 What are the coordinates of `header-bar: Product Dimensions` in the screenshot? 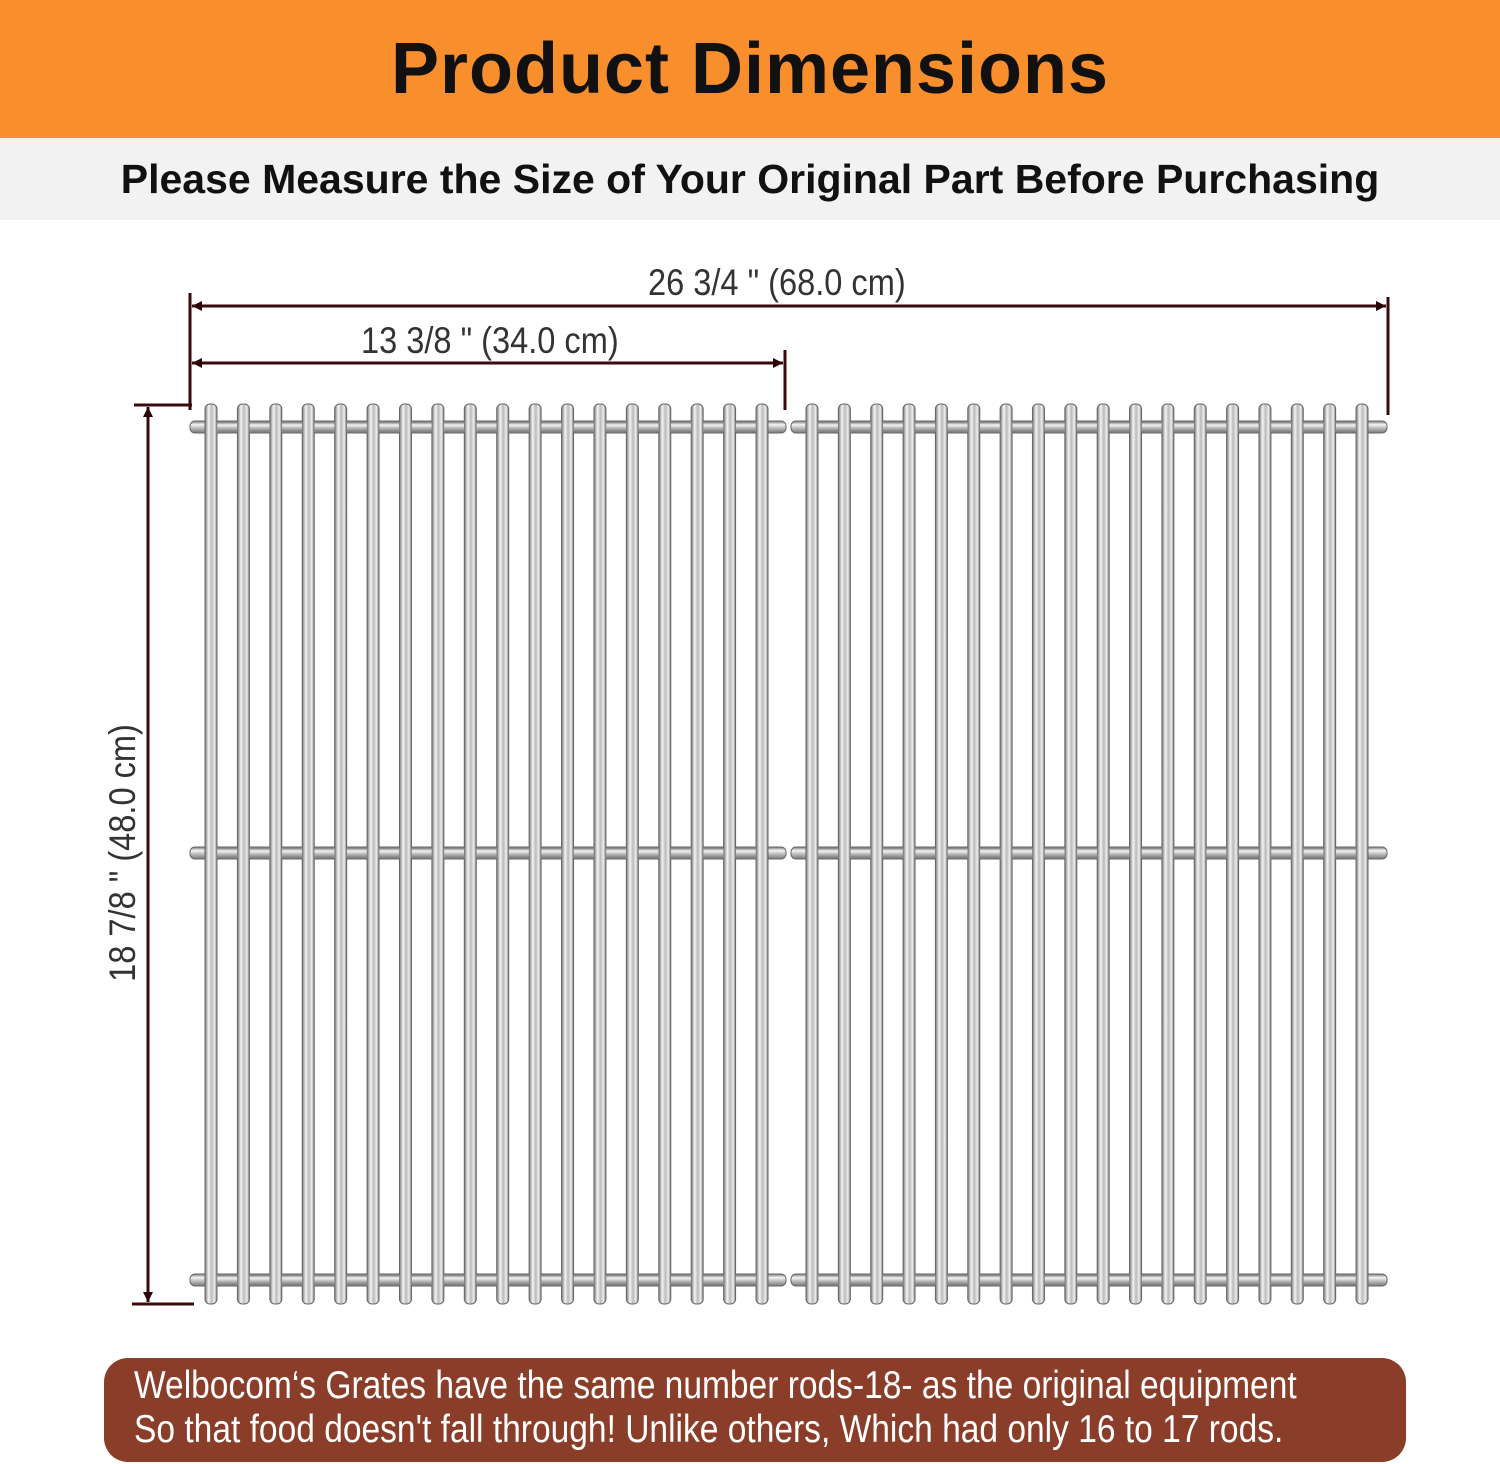 It's located at (750, 69).